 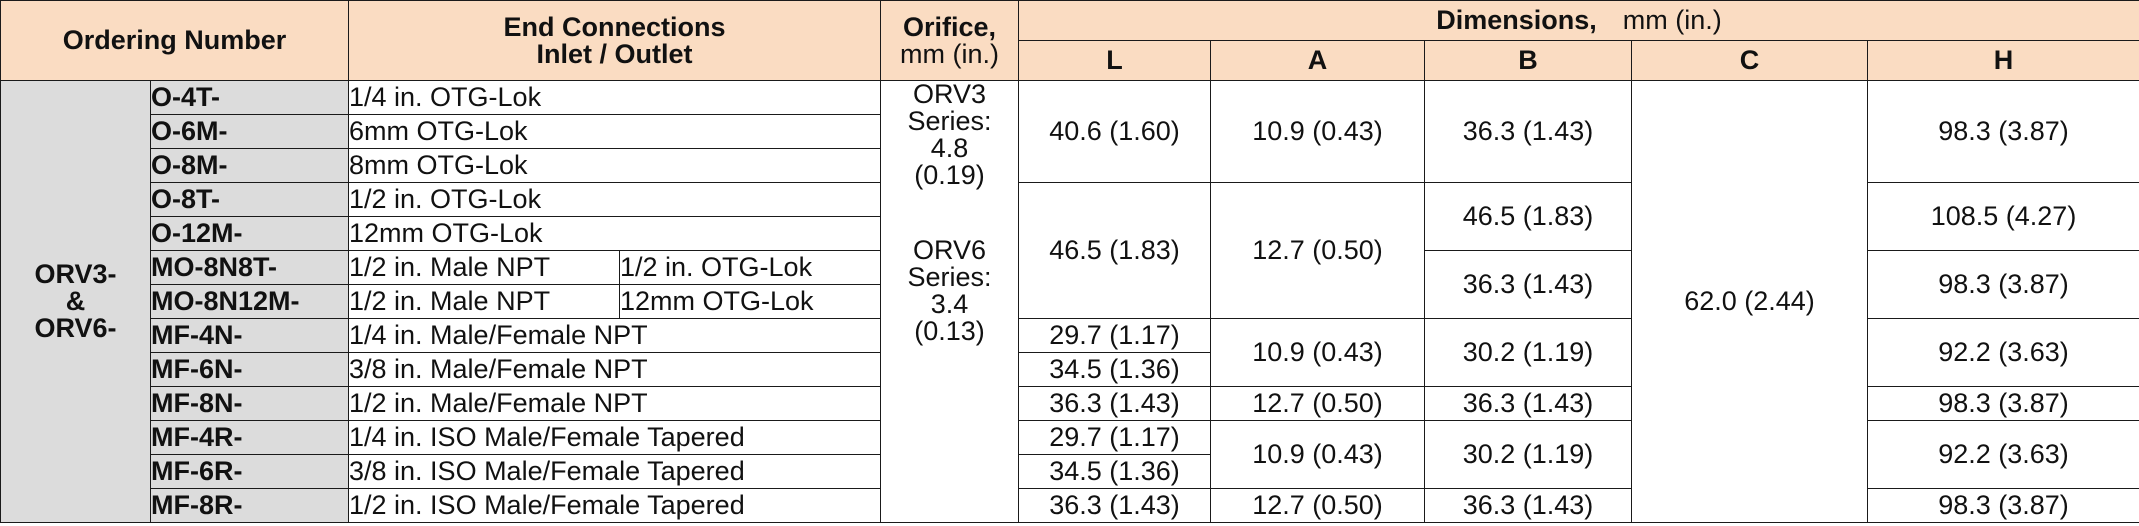 I want to click on dim-b-cell: 46.5 (1.83), so click(x=1528, y=216).